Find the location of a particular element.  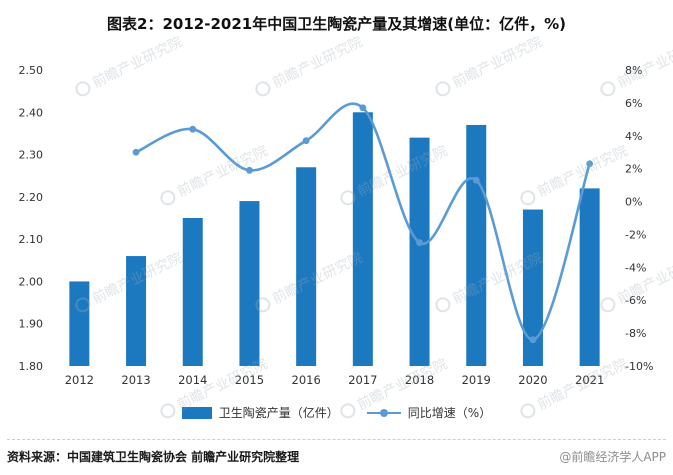

left-axis-tick: 2.30 is located at coordinates (31, 155).